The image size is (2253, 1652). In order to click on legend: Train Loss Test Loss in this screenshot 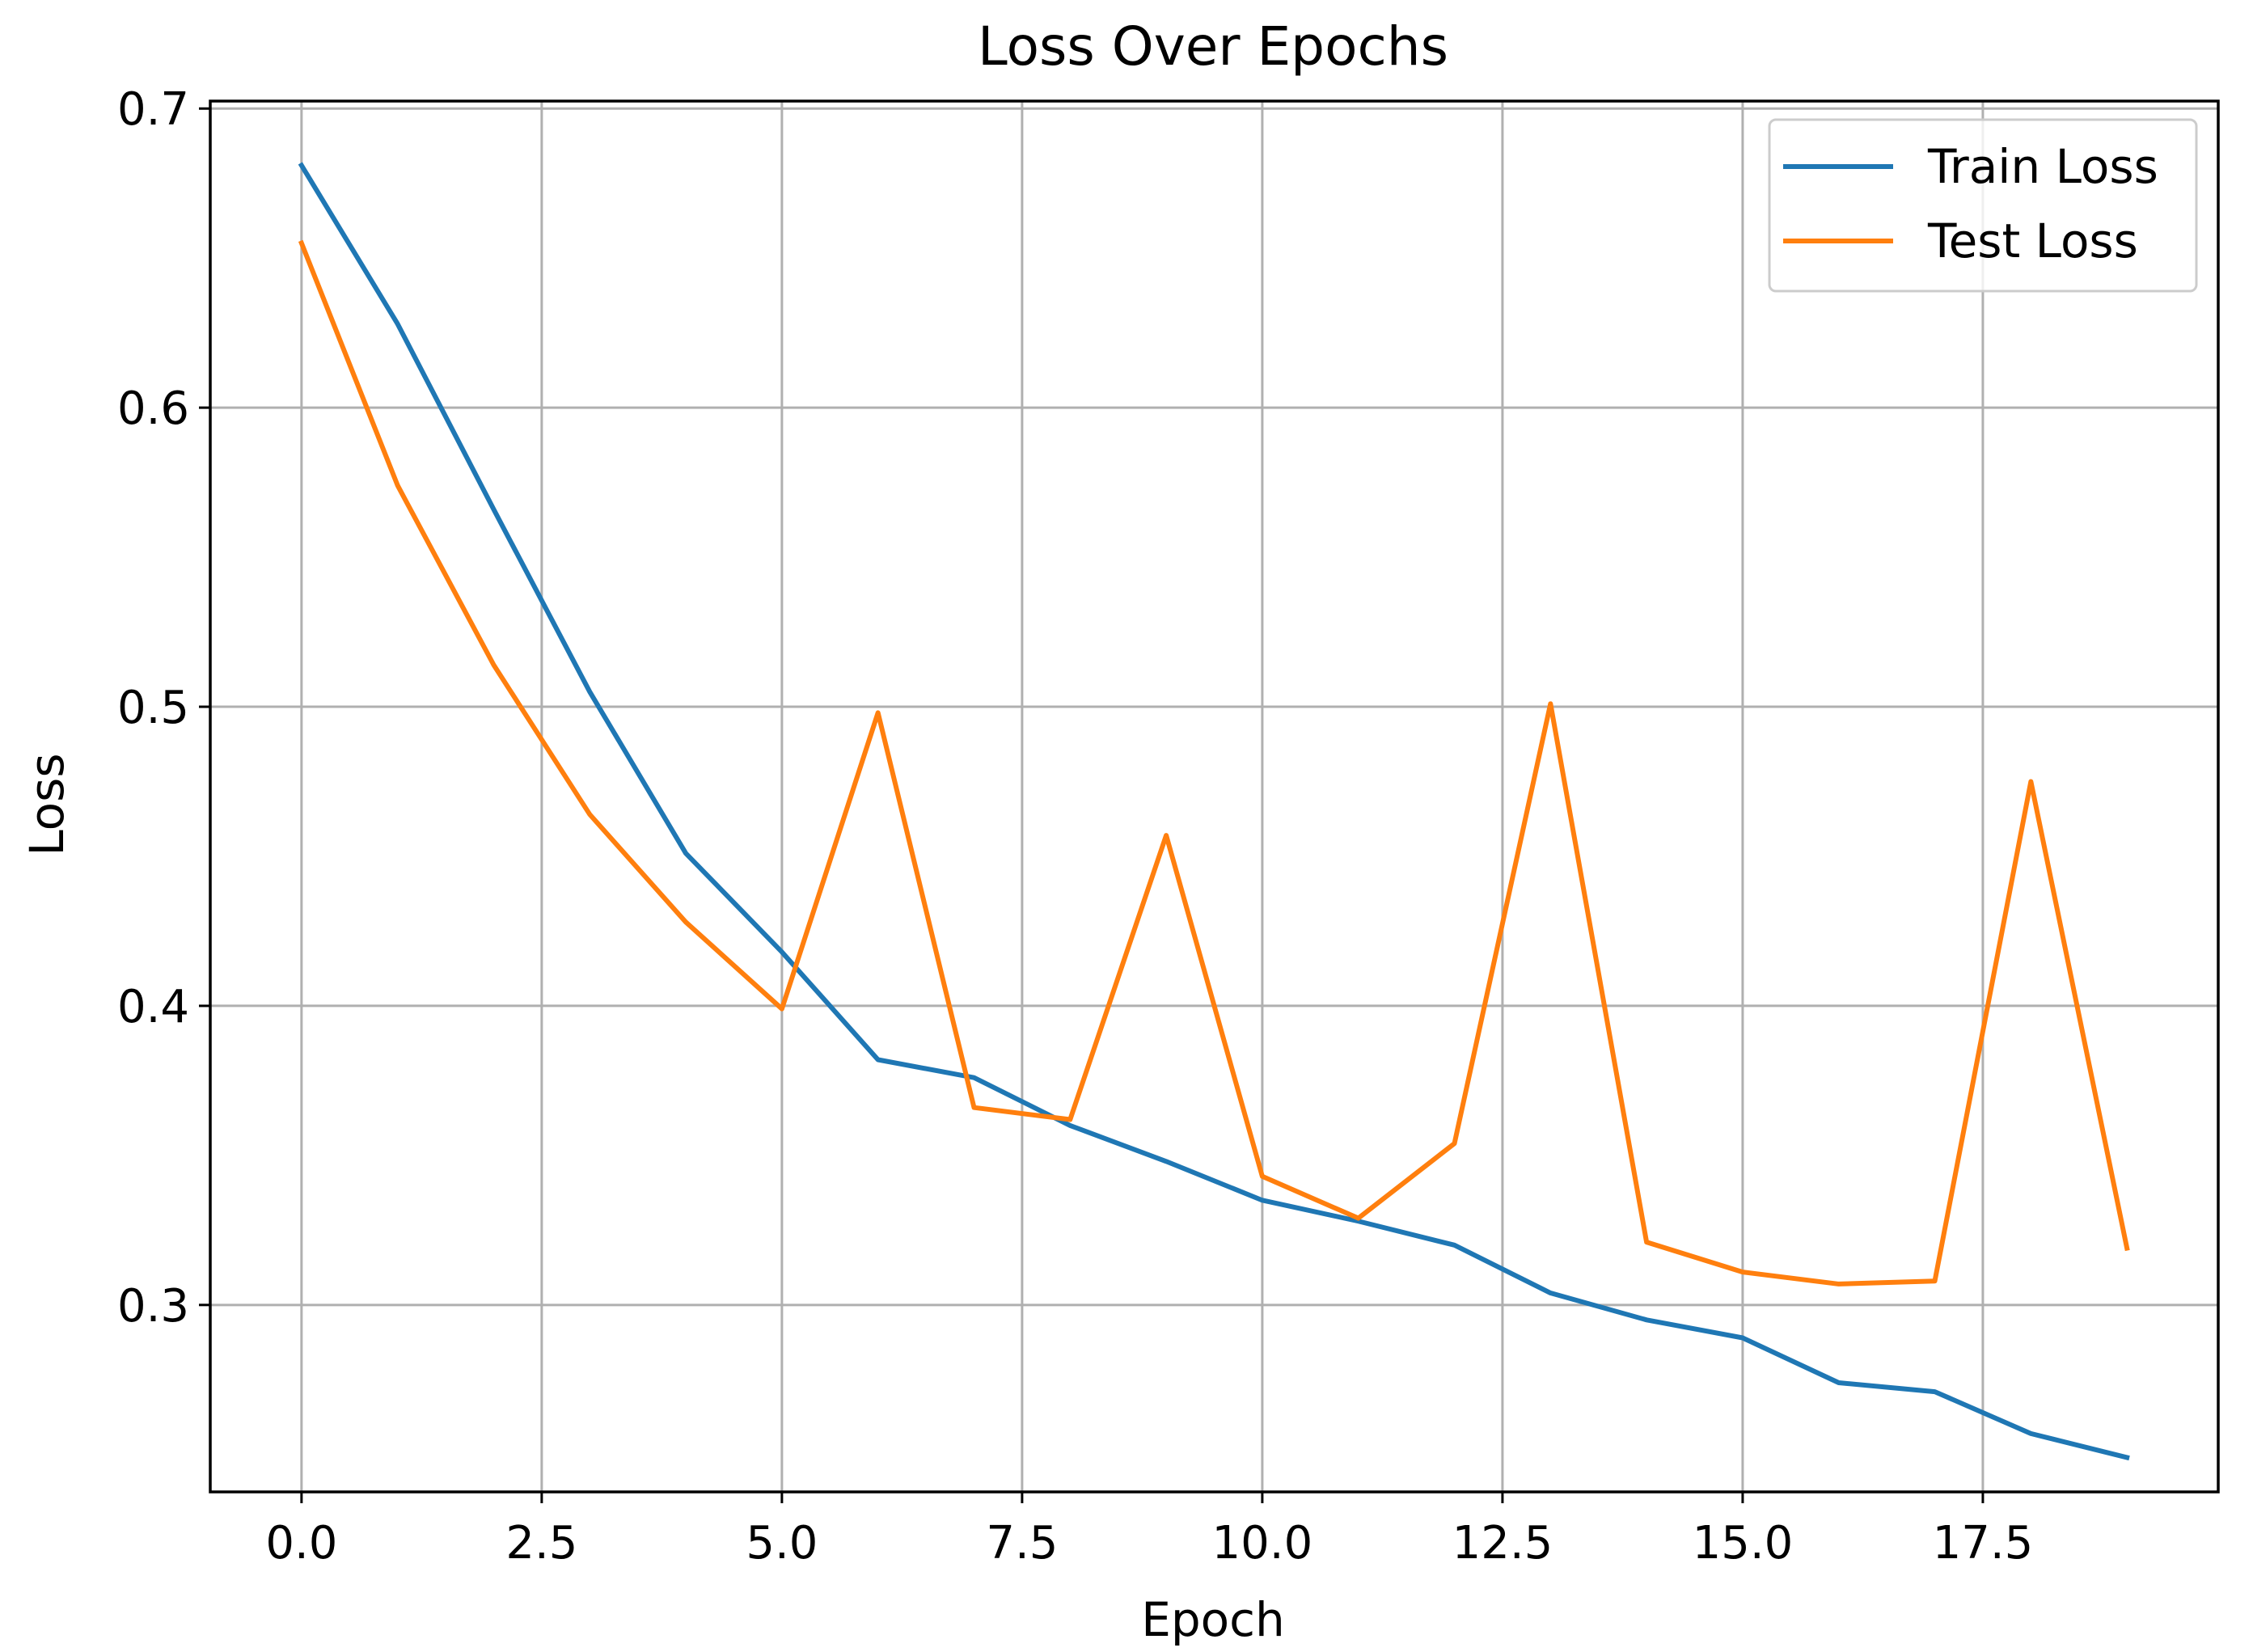, I will do `click(1983, 205)`.